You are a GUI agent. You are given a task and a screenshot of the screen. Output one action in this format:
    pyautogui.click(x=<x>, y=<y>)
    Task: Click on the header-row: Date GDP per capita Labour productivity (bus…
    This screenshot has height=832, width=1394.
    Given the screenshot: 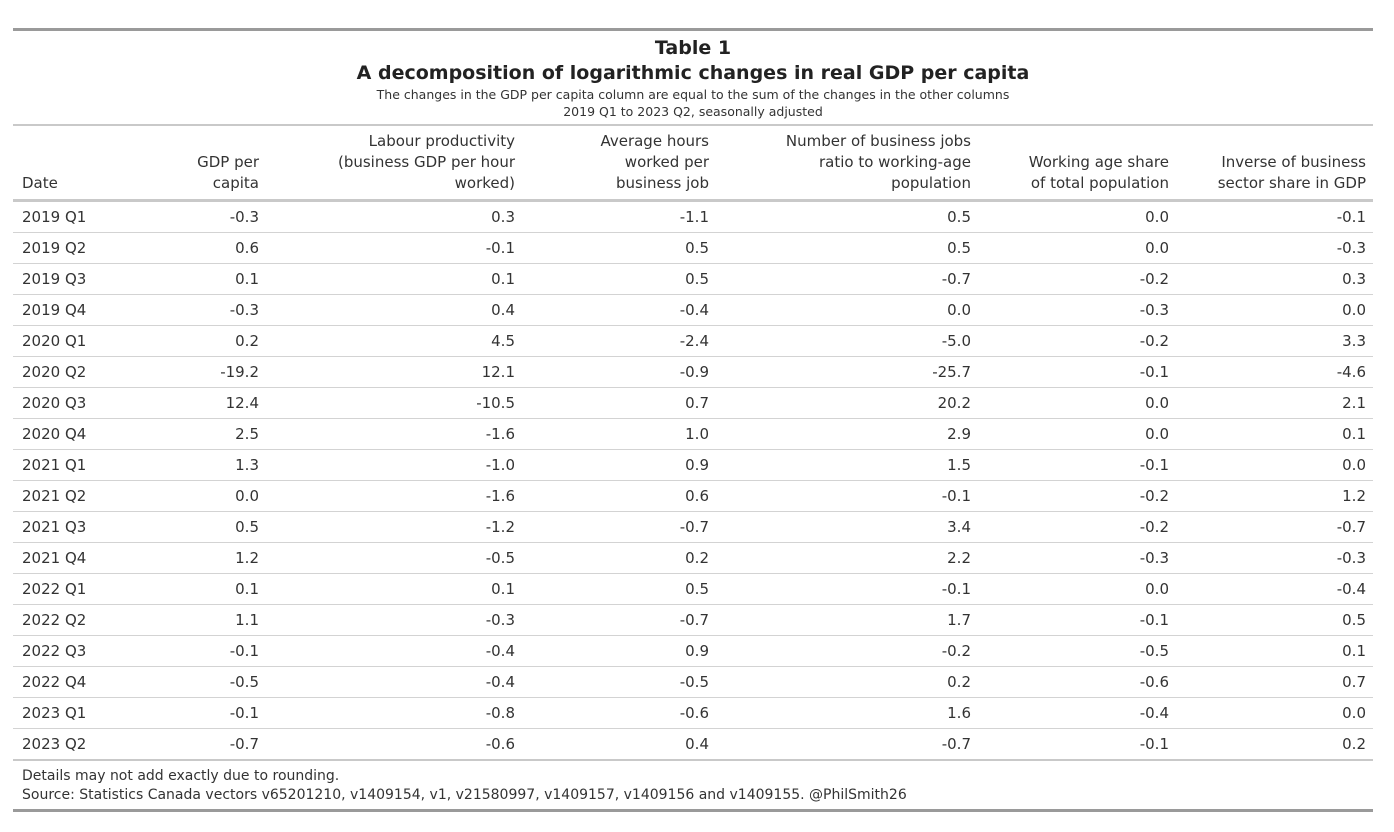 What is the action you would take?
    pyautogui.click(x=693, y=163)
    